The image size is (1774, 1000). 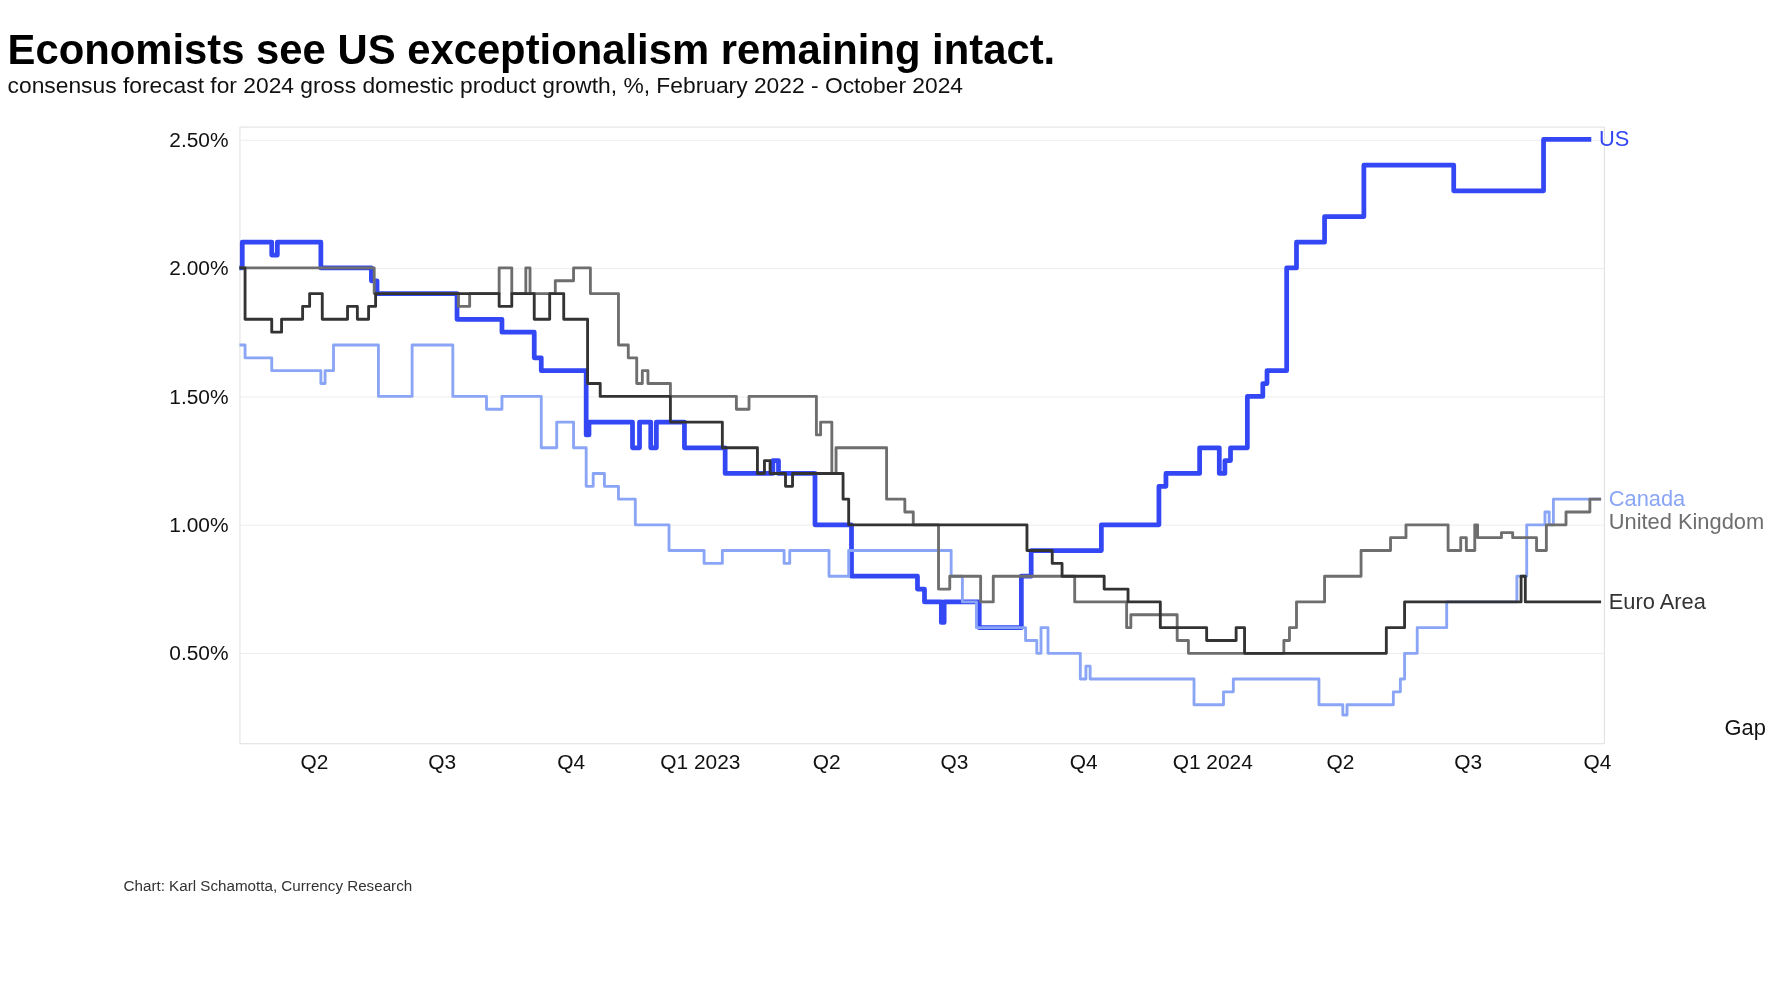 I want to click on y-tick-label: 0.50%, so click(x=199, y=653).